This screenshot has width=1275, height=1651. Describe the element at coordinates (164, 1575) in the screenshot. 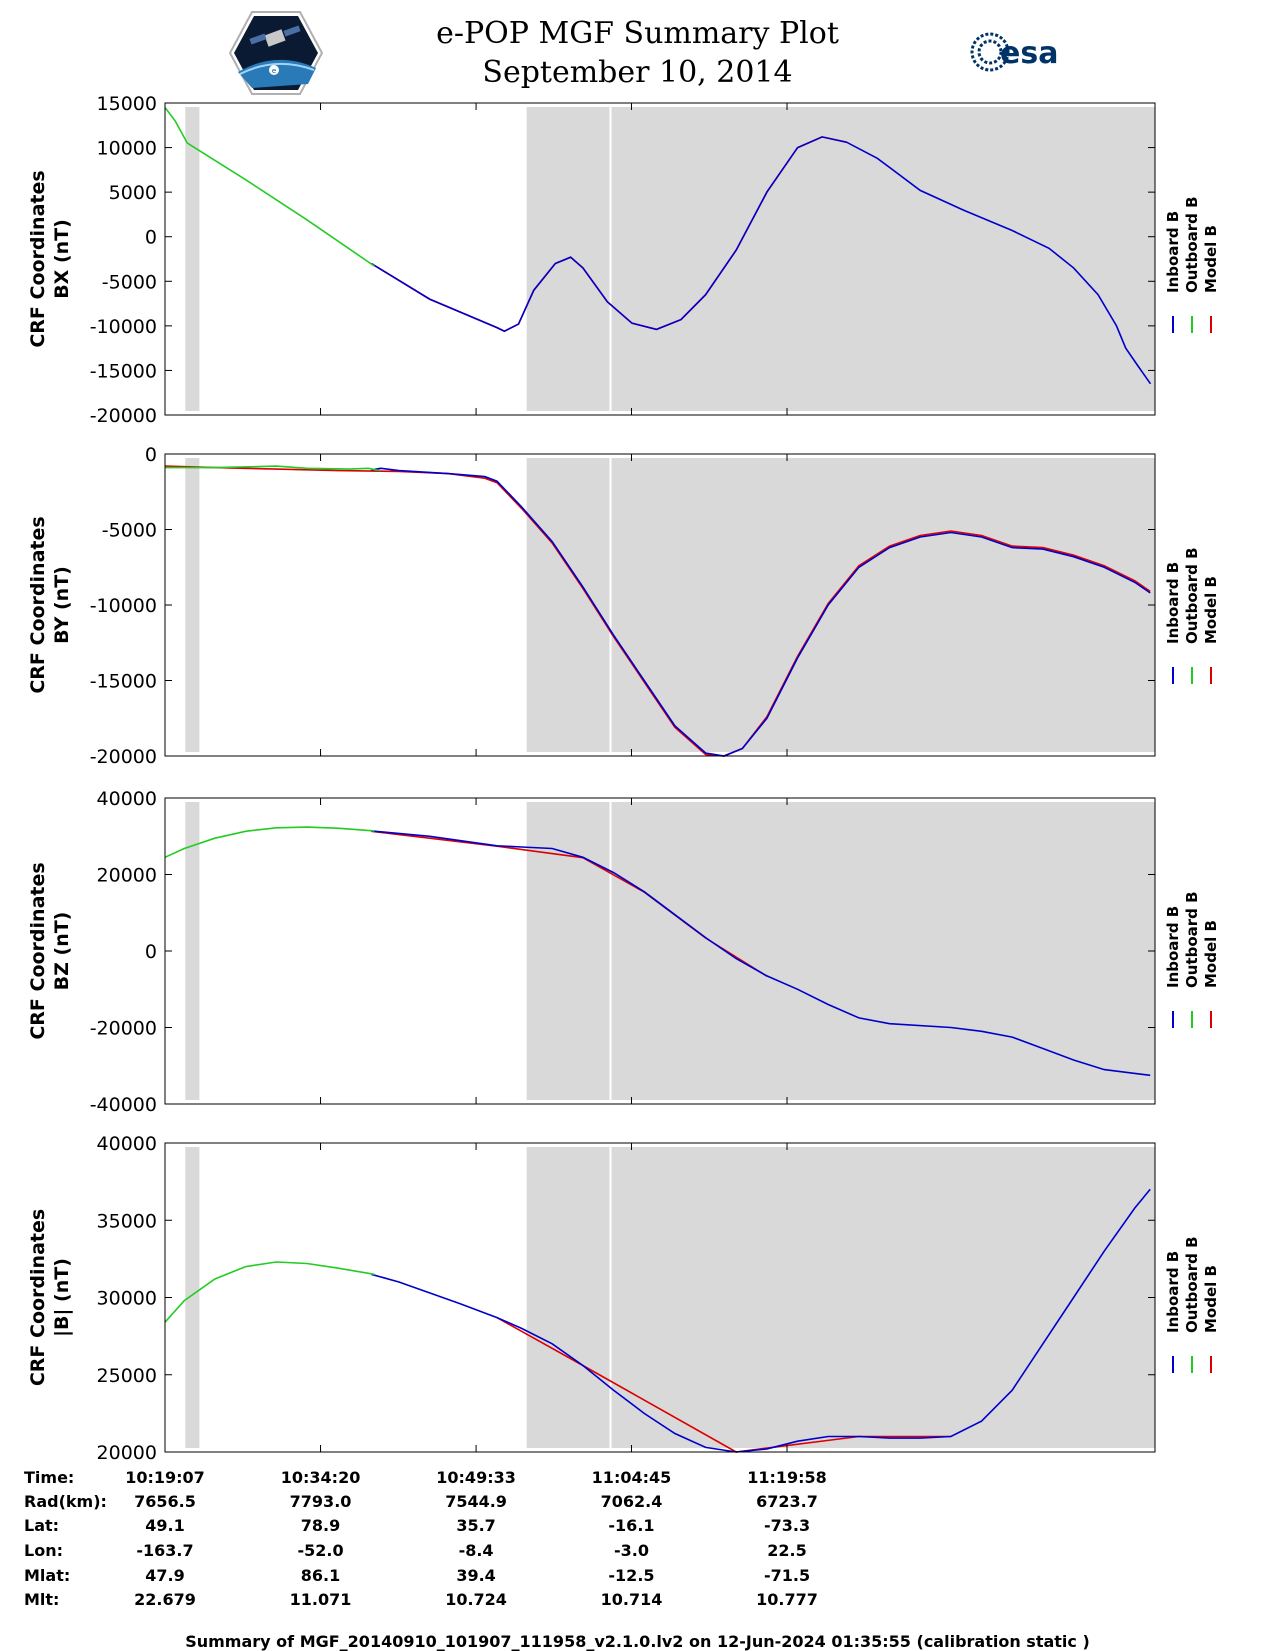

I see `ephemeris-cell: 47.9` at that location.